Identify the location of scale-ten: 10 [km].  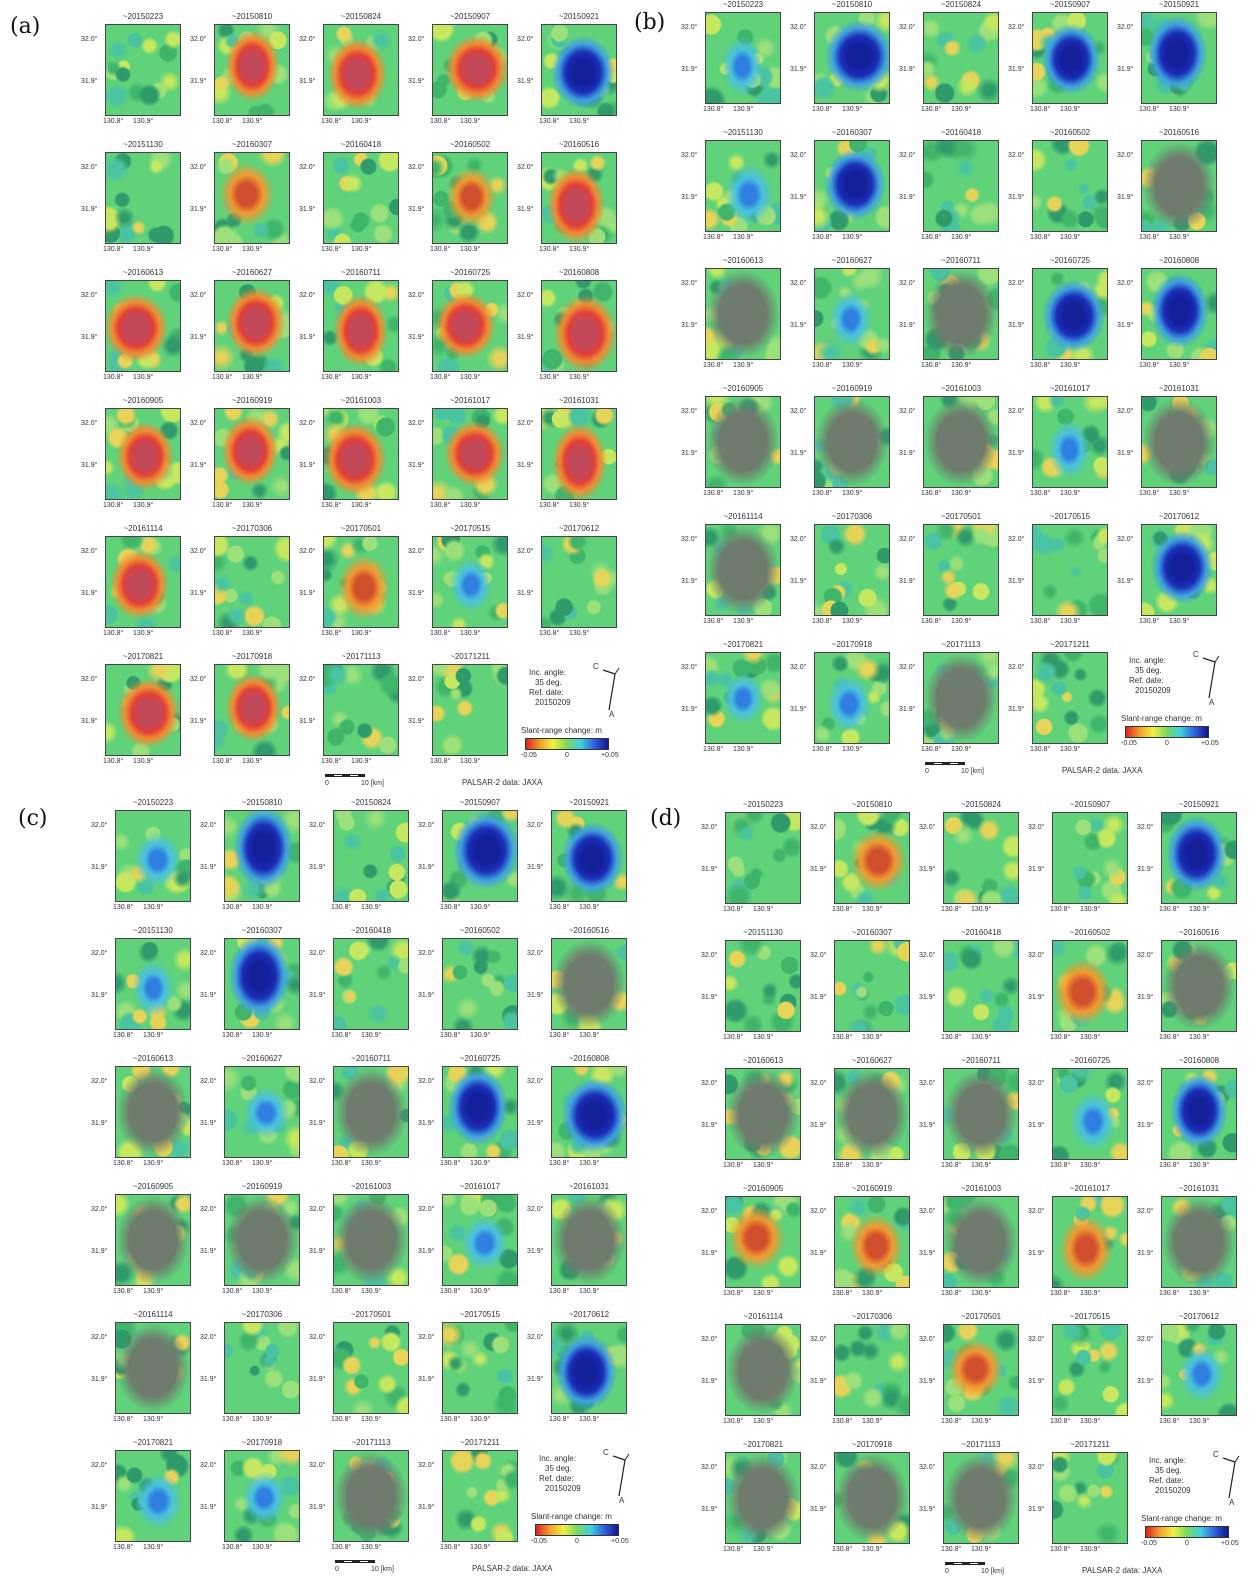
(372, 783).